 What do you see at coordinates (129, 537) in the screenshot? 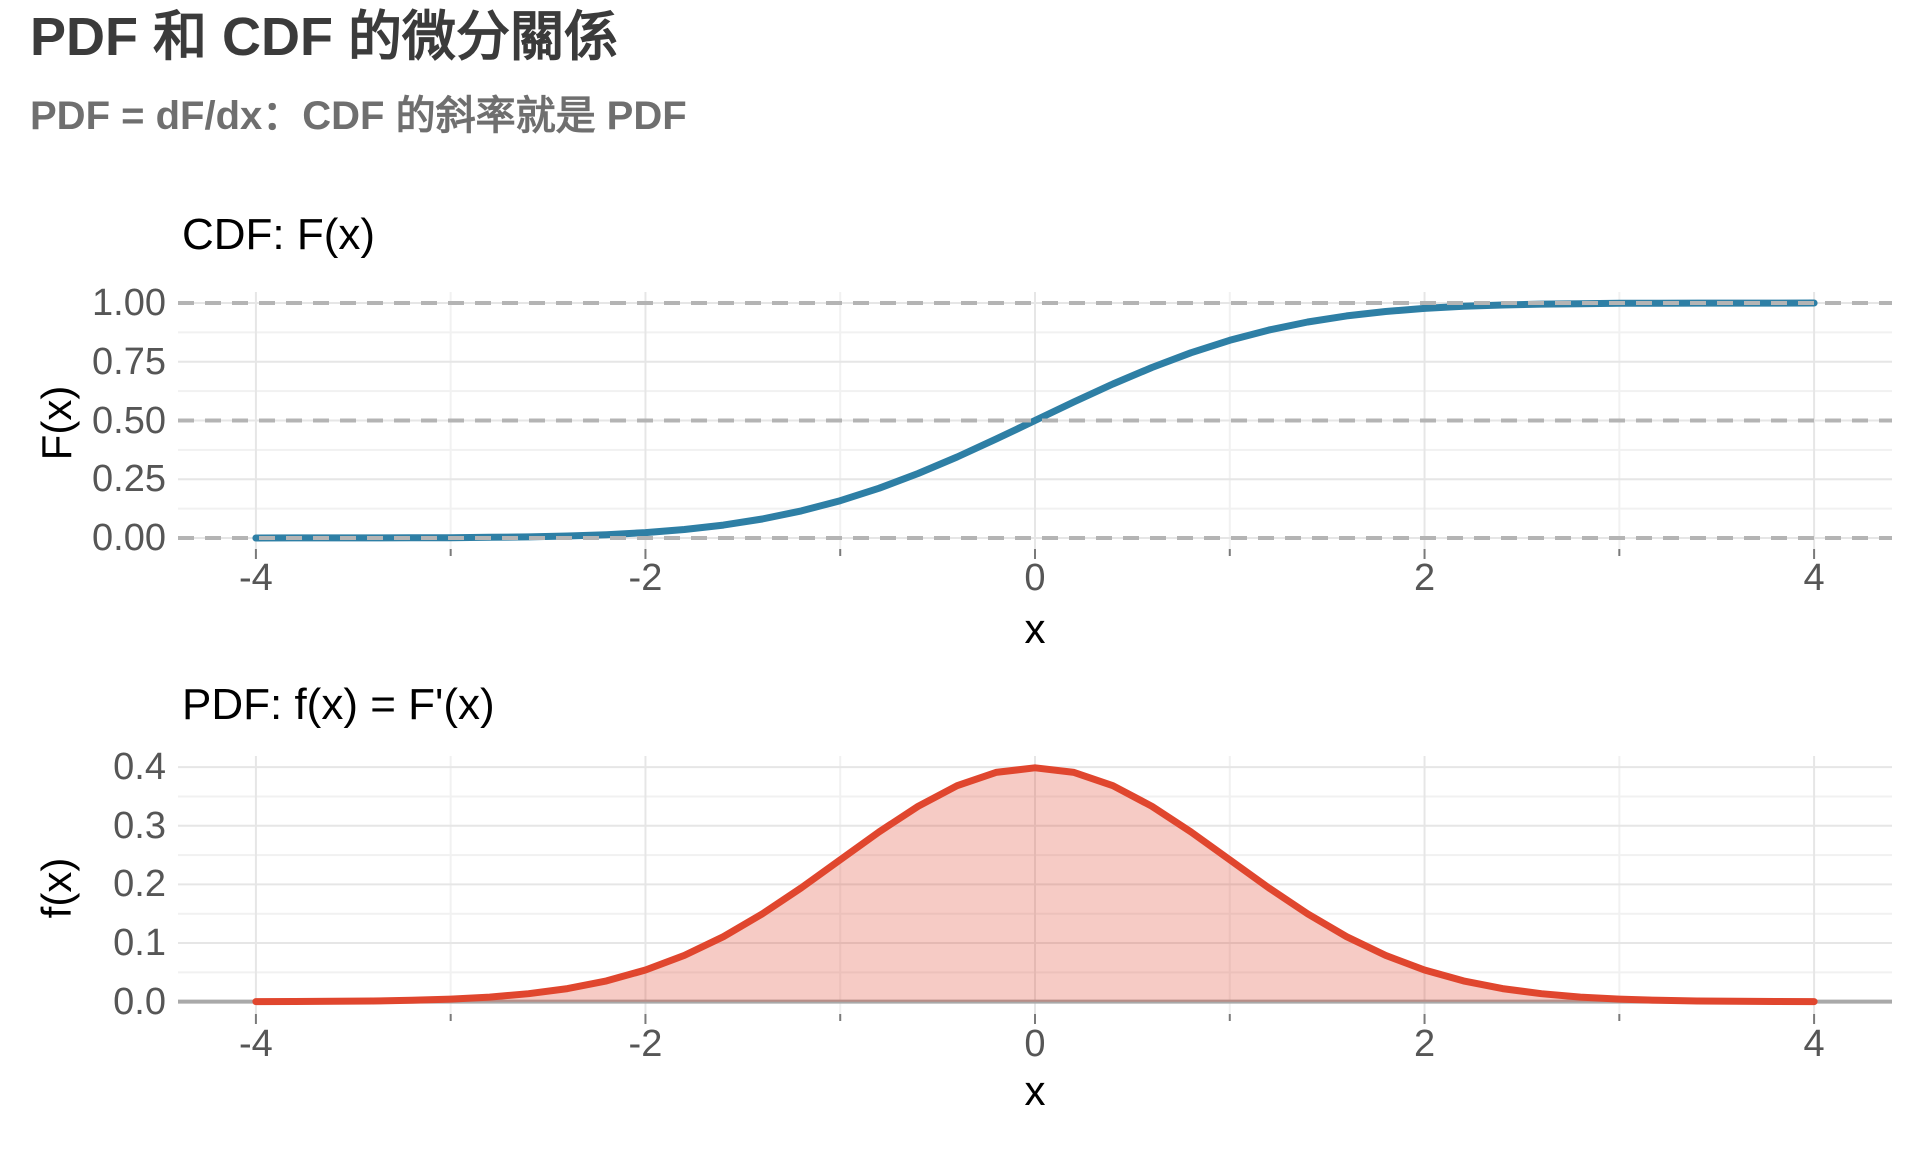
I see `cdf-y-tick-label: 0.00` at bounding box center [129, 537].